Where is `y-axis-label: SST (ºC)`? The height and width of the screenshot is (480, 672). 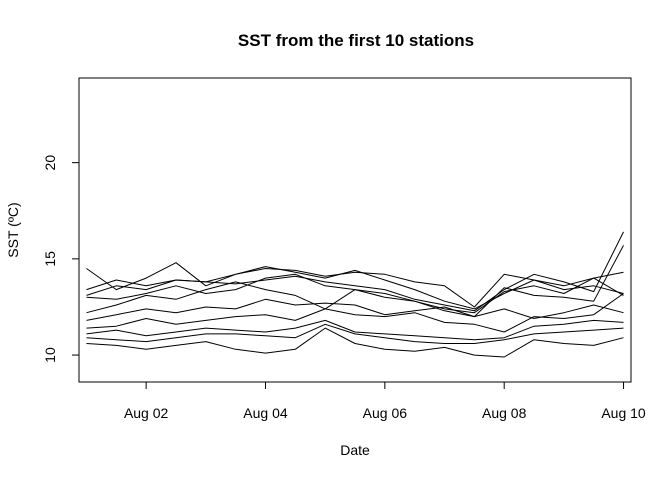 y-axis-label: SST (ºC) is located at coordinates (13, 229).